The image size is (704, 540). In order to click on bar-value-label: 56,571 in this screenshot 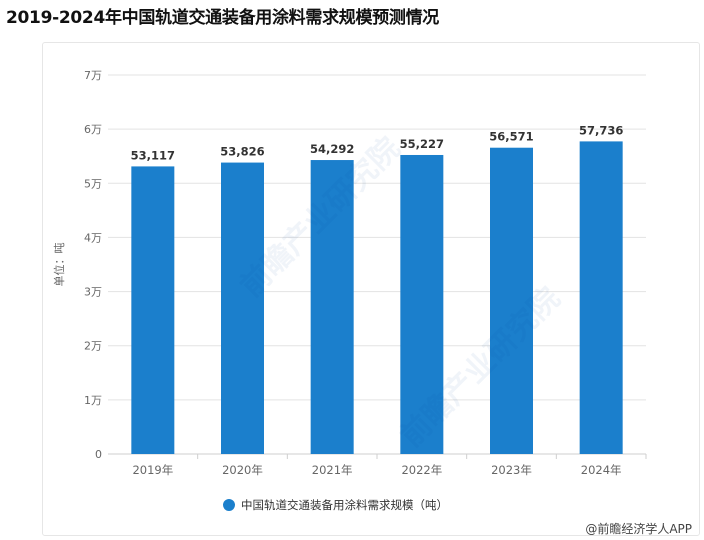, I will do `click(511, 137)`.